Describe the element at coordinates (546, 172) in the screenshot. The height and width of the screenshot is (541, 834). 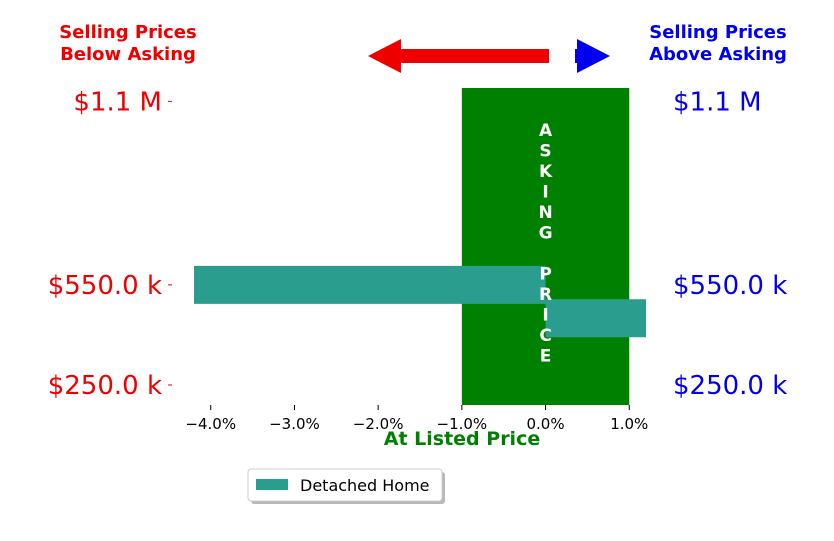
I see `asking-label-letter: K` at that location.